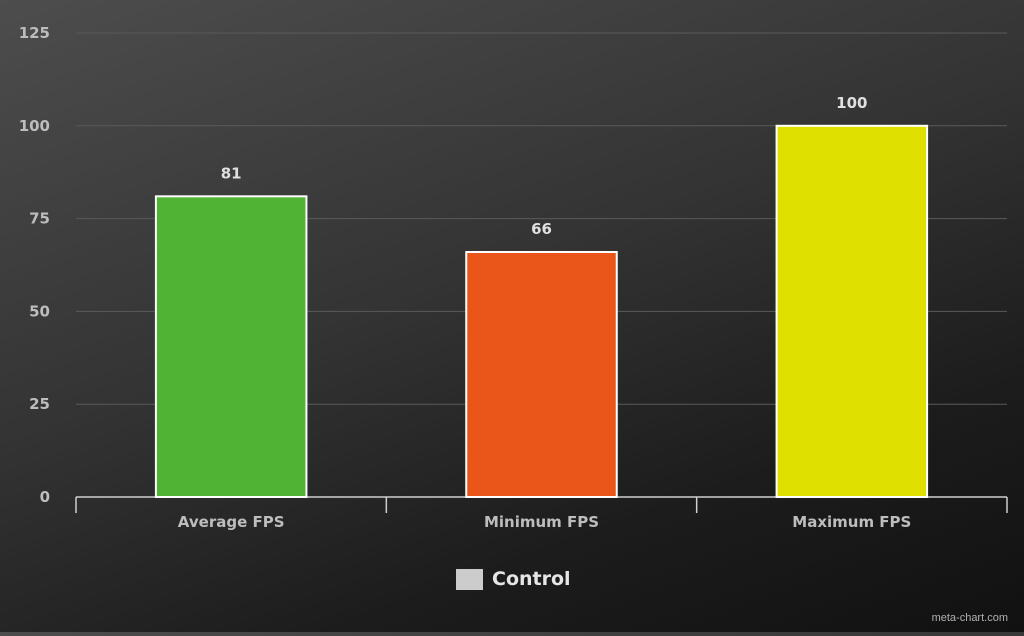 Image resolution: width=1024 pixels, height=636 pixels. I want to click on watermark: meta-chart.com, so click(969, 618).